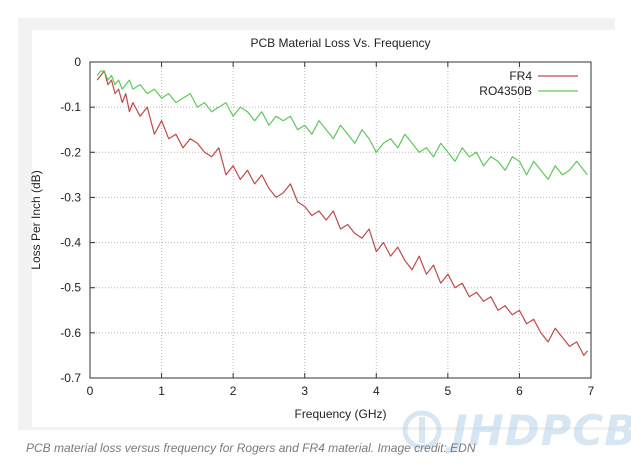 This screenshot has width=631, height=466. What do you see at coordinates (70, 333) in the screenshot?
I see `y-tick-label: -0.6` at bounding box center [70, 333].